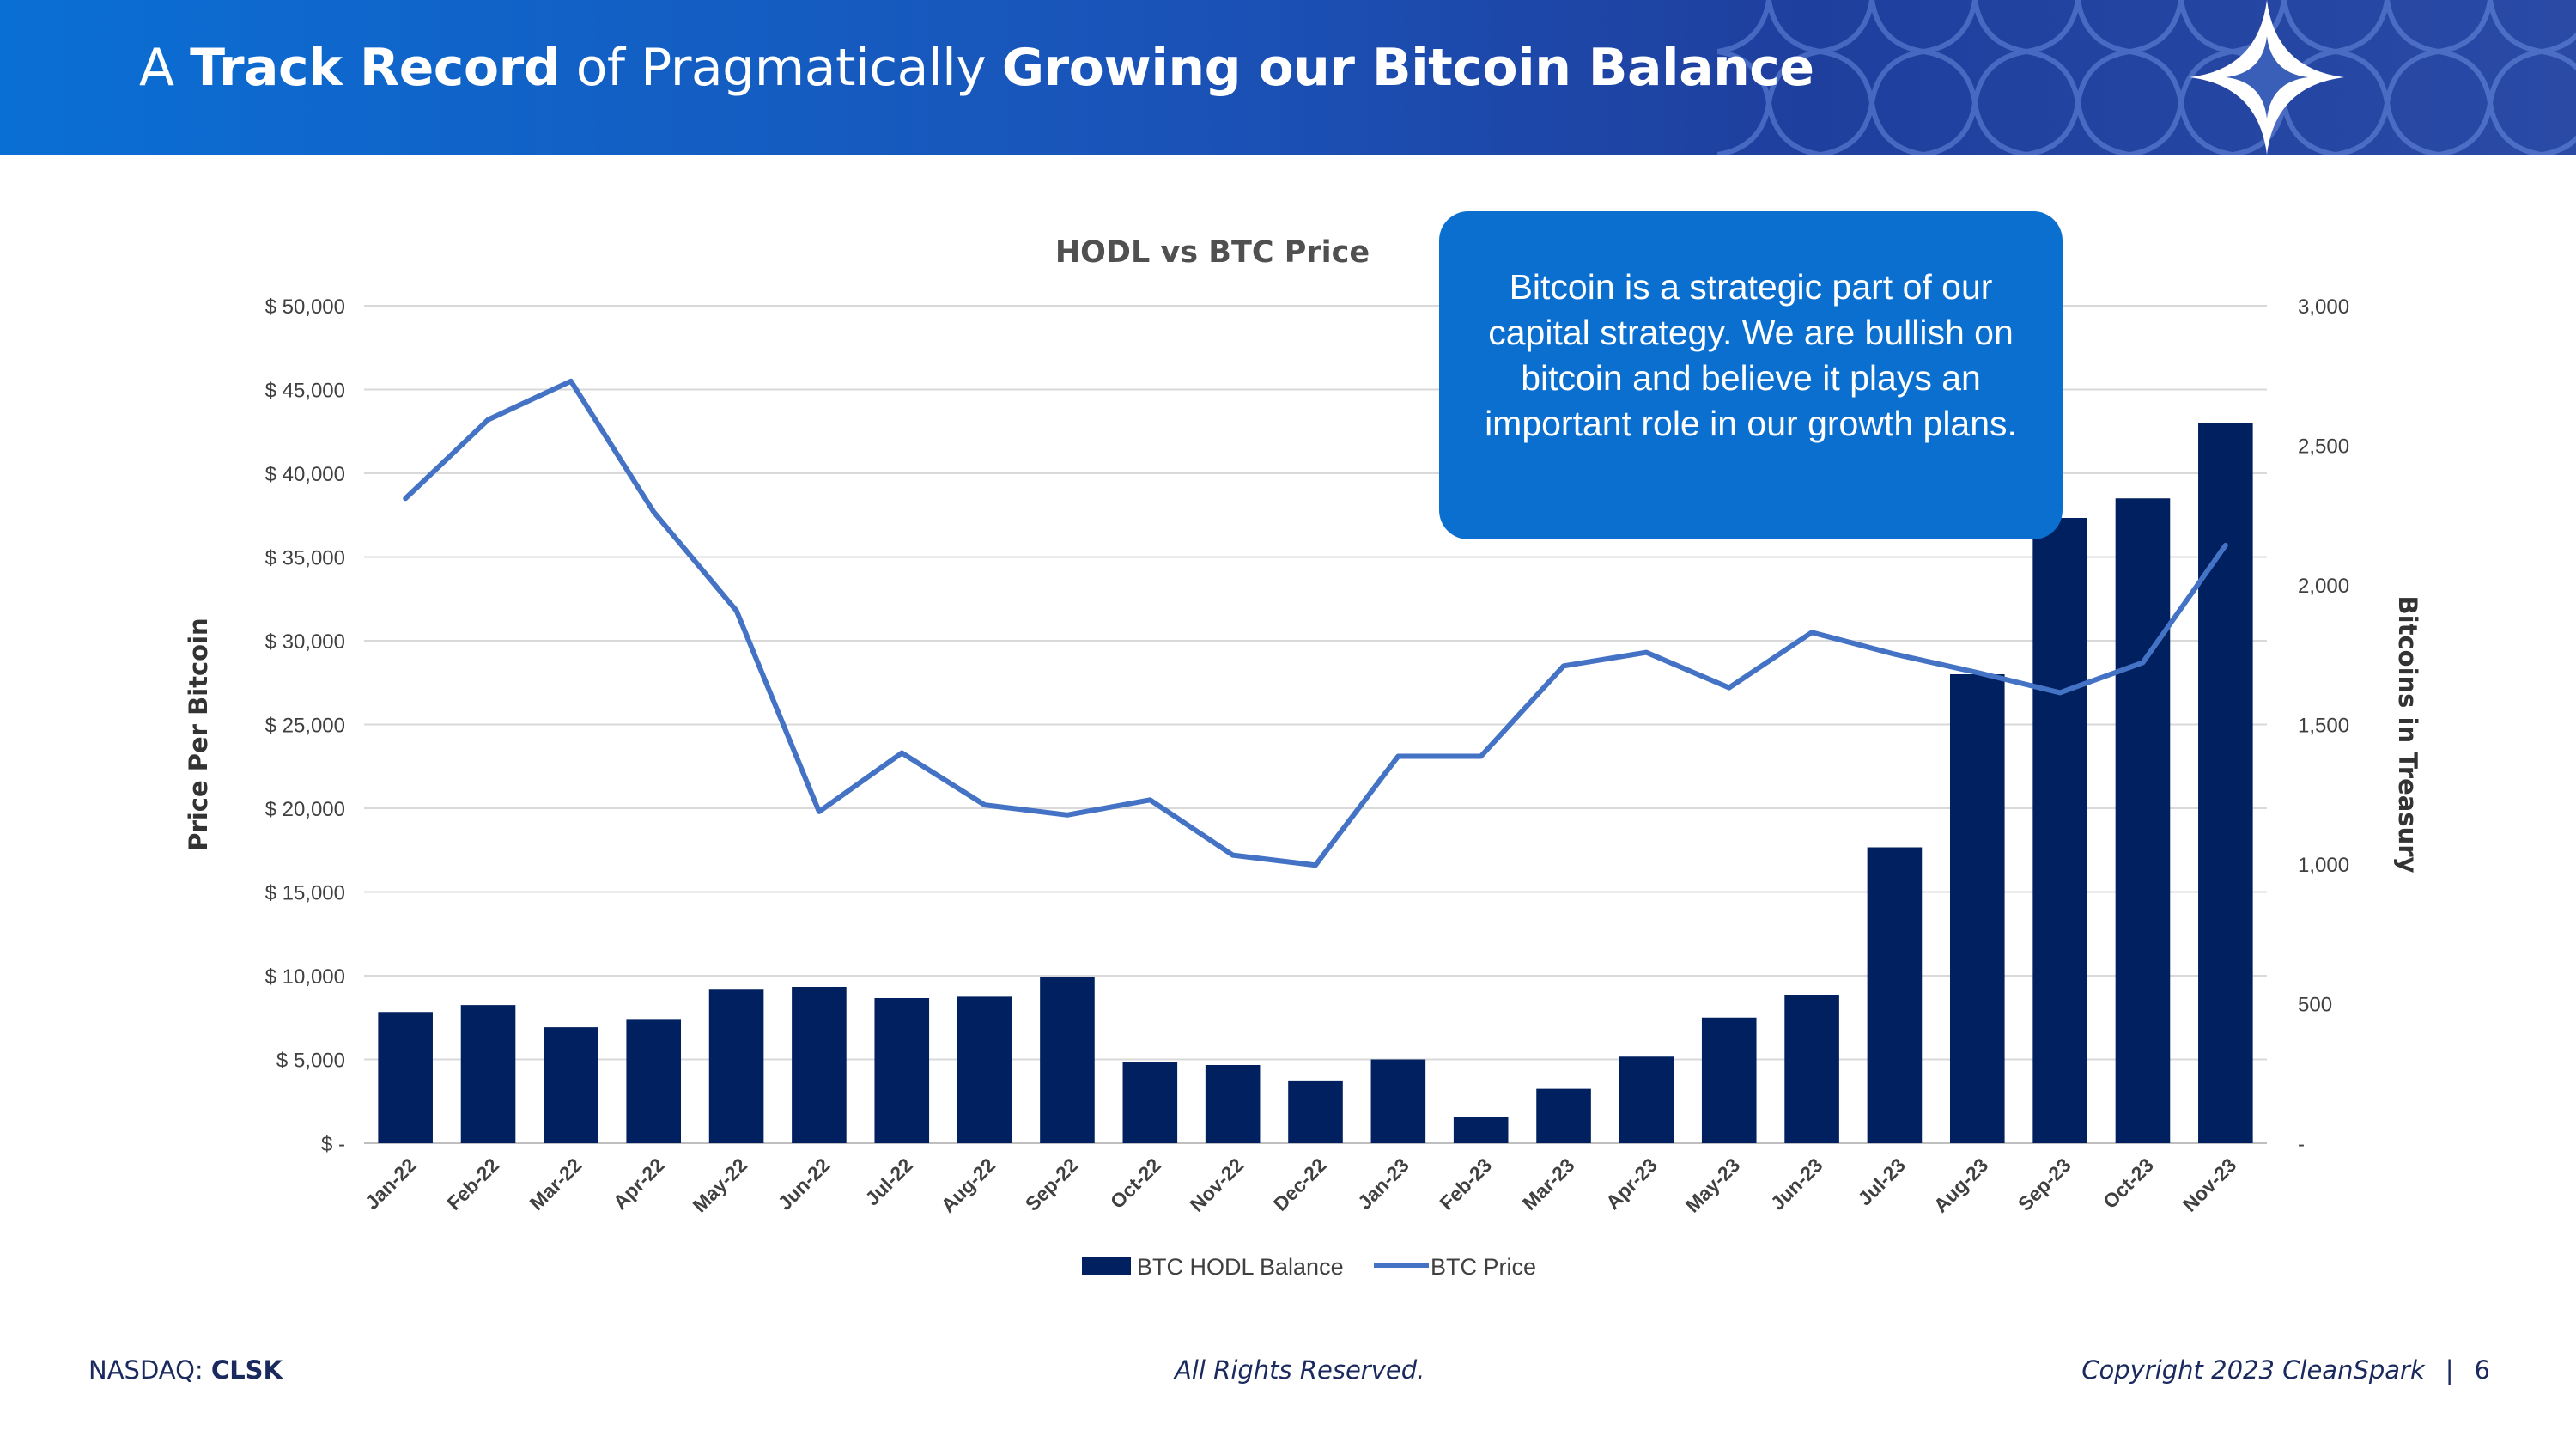 The width and height of the screenshot is (2576, 1449). What do you see at coordinates (1797, 1184) in the screenshot?
I see `x-tick-label: Jun-23` at bounding box center [1797, 1184].